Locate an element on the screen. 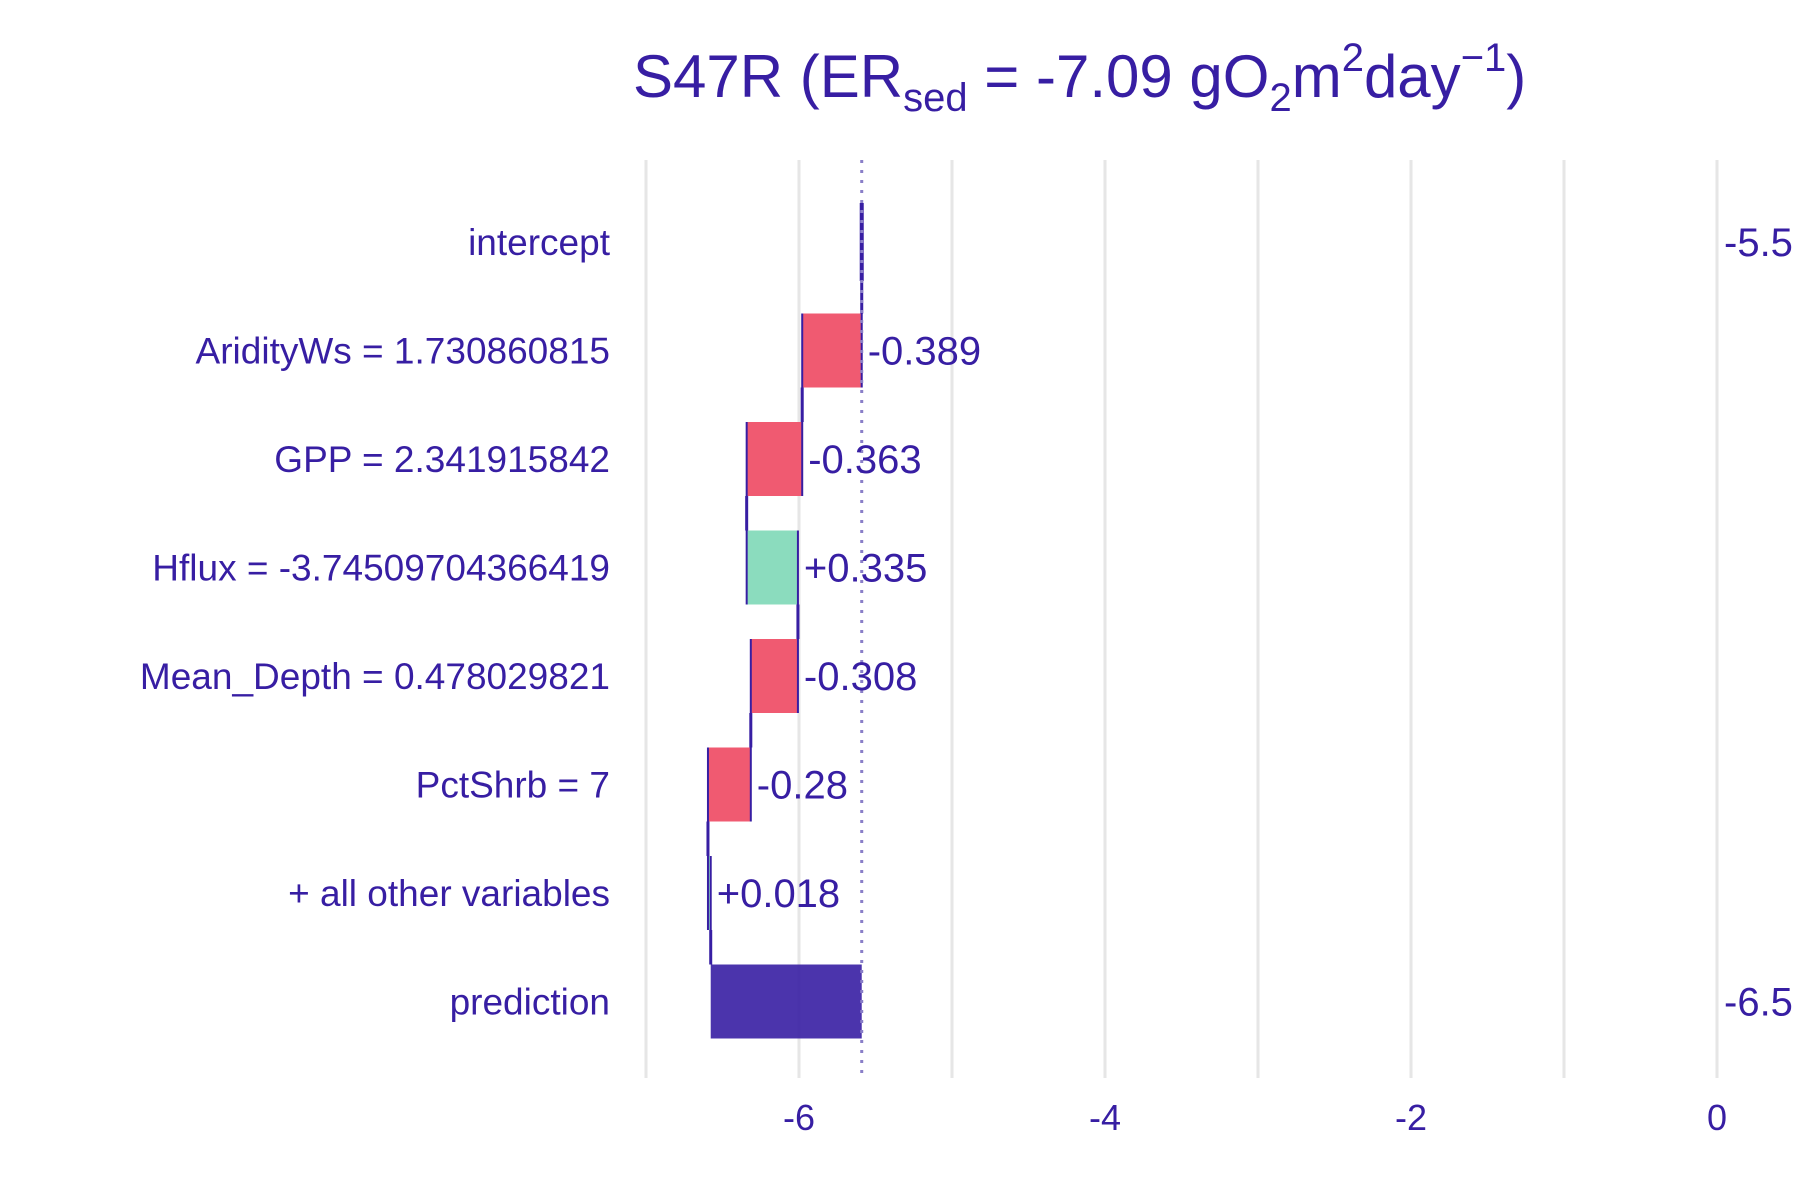  bars is located at coordinates (785, 619).